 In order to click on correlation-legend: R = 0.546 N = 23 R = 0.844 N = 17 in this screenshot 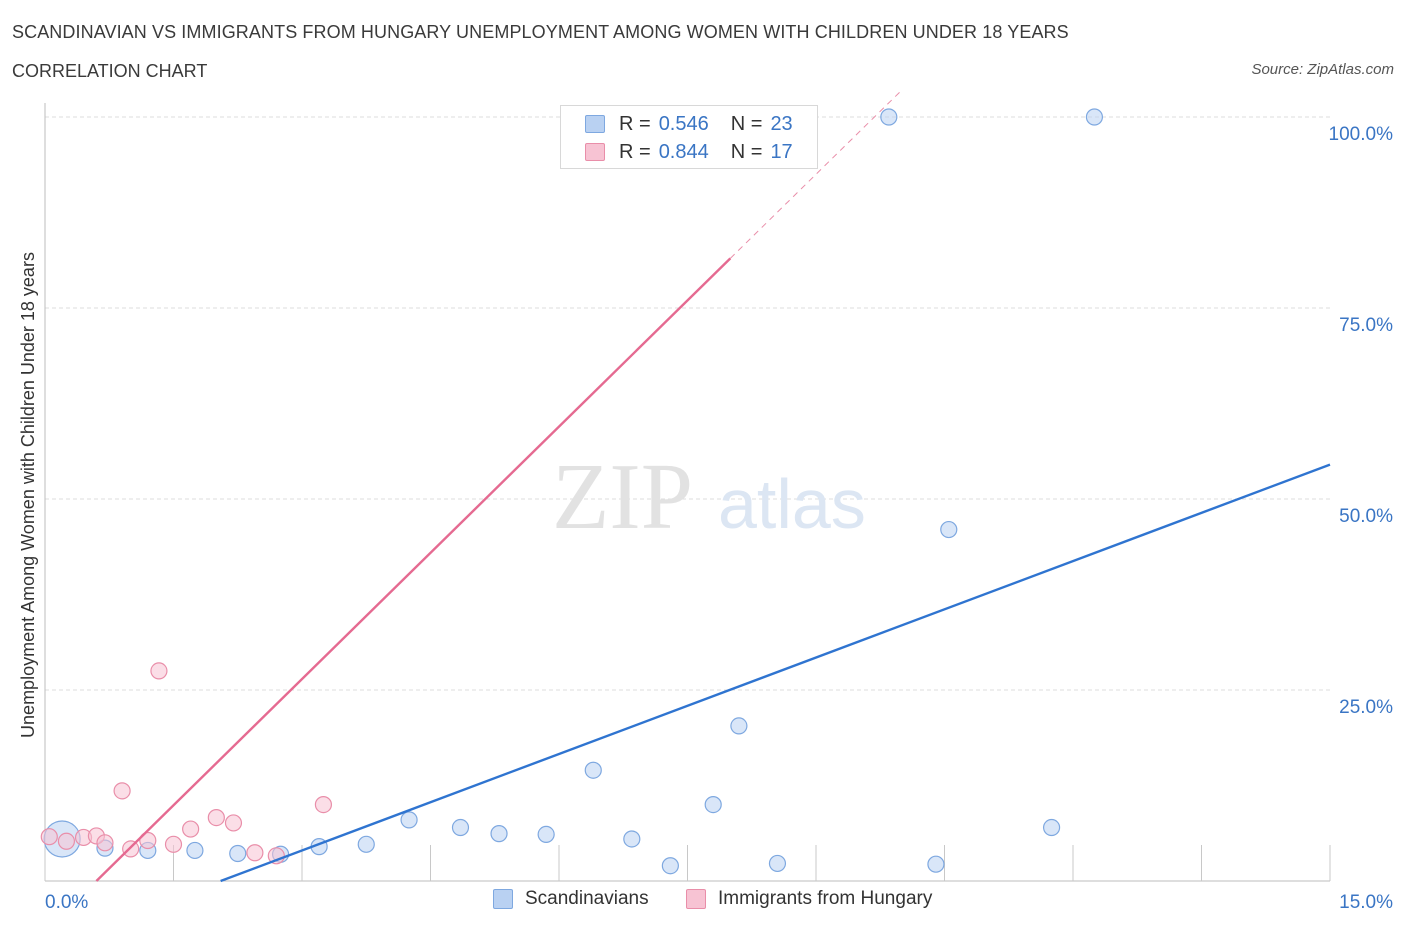, I will do `click(689, 137)`.